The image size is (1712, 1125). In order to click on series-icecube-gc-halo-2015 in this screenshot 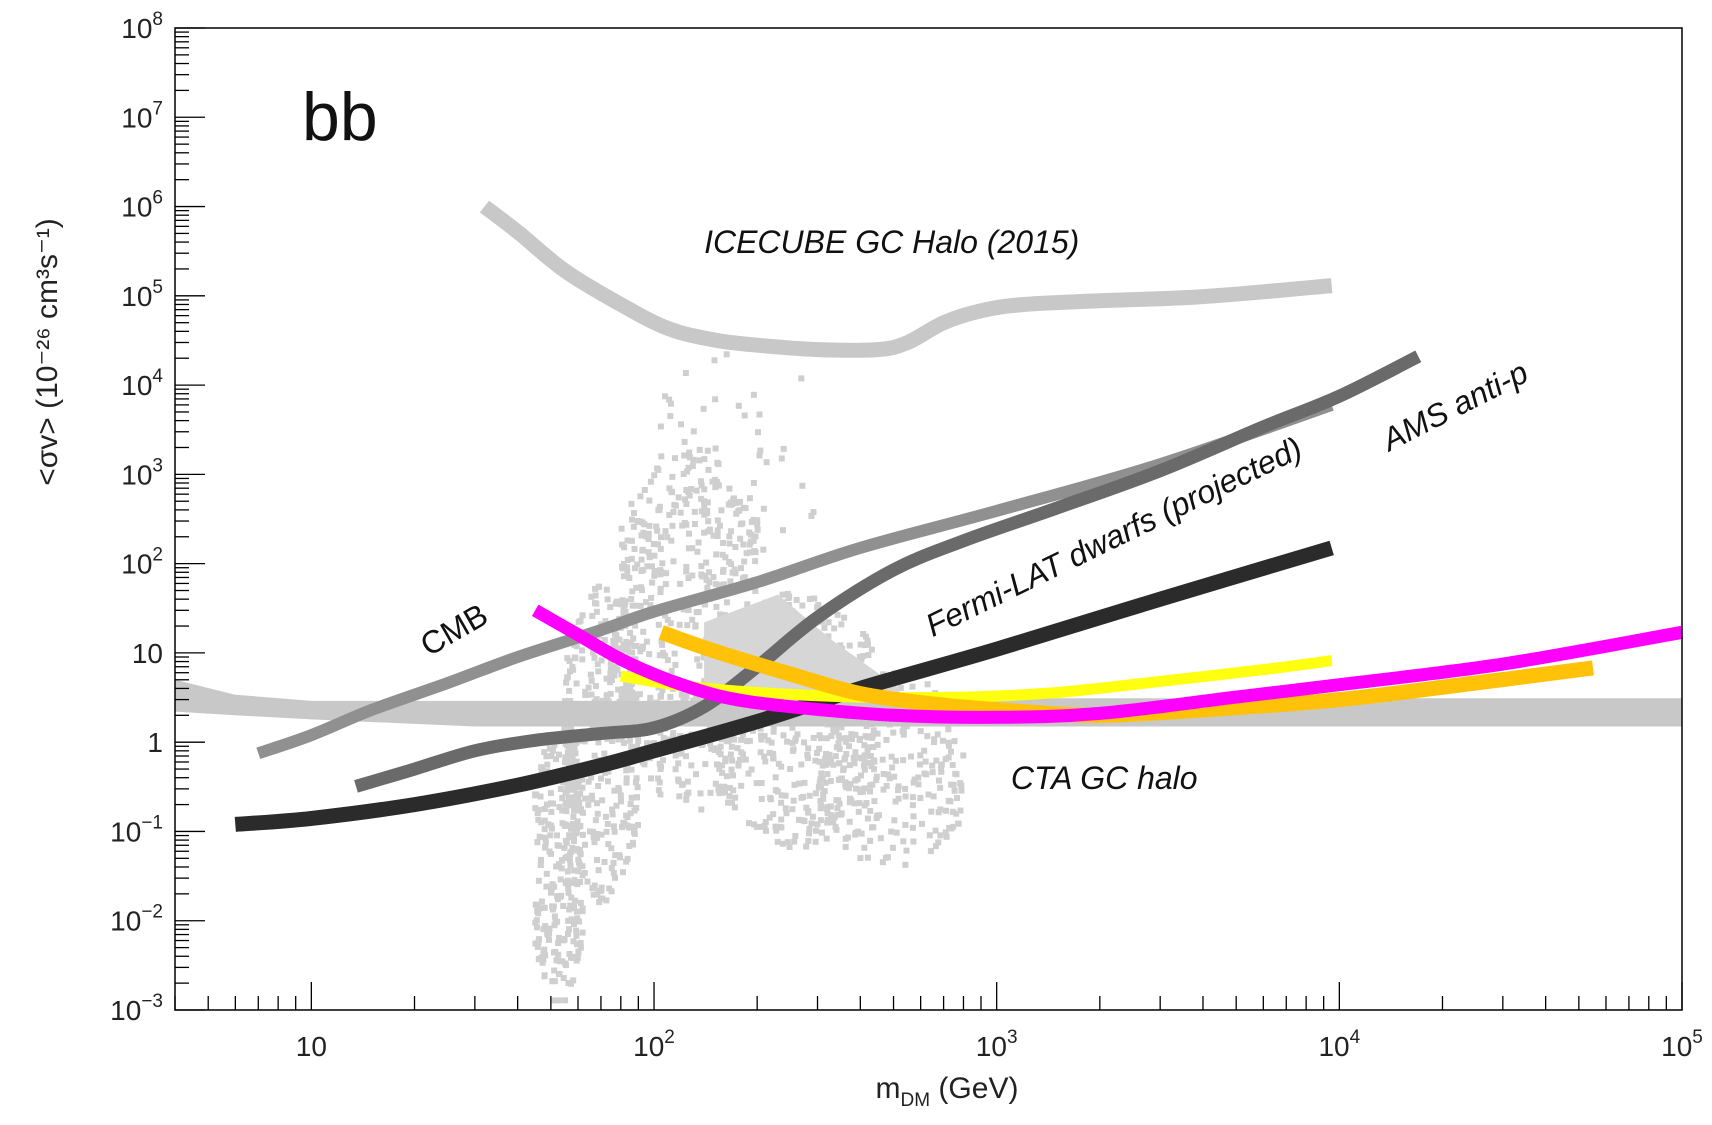, I will do `click(906, 279)`.